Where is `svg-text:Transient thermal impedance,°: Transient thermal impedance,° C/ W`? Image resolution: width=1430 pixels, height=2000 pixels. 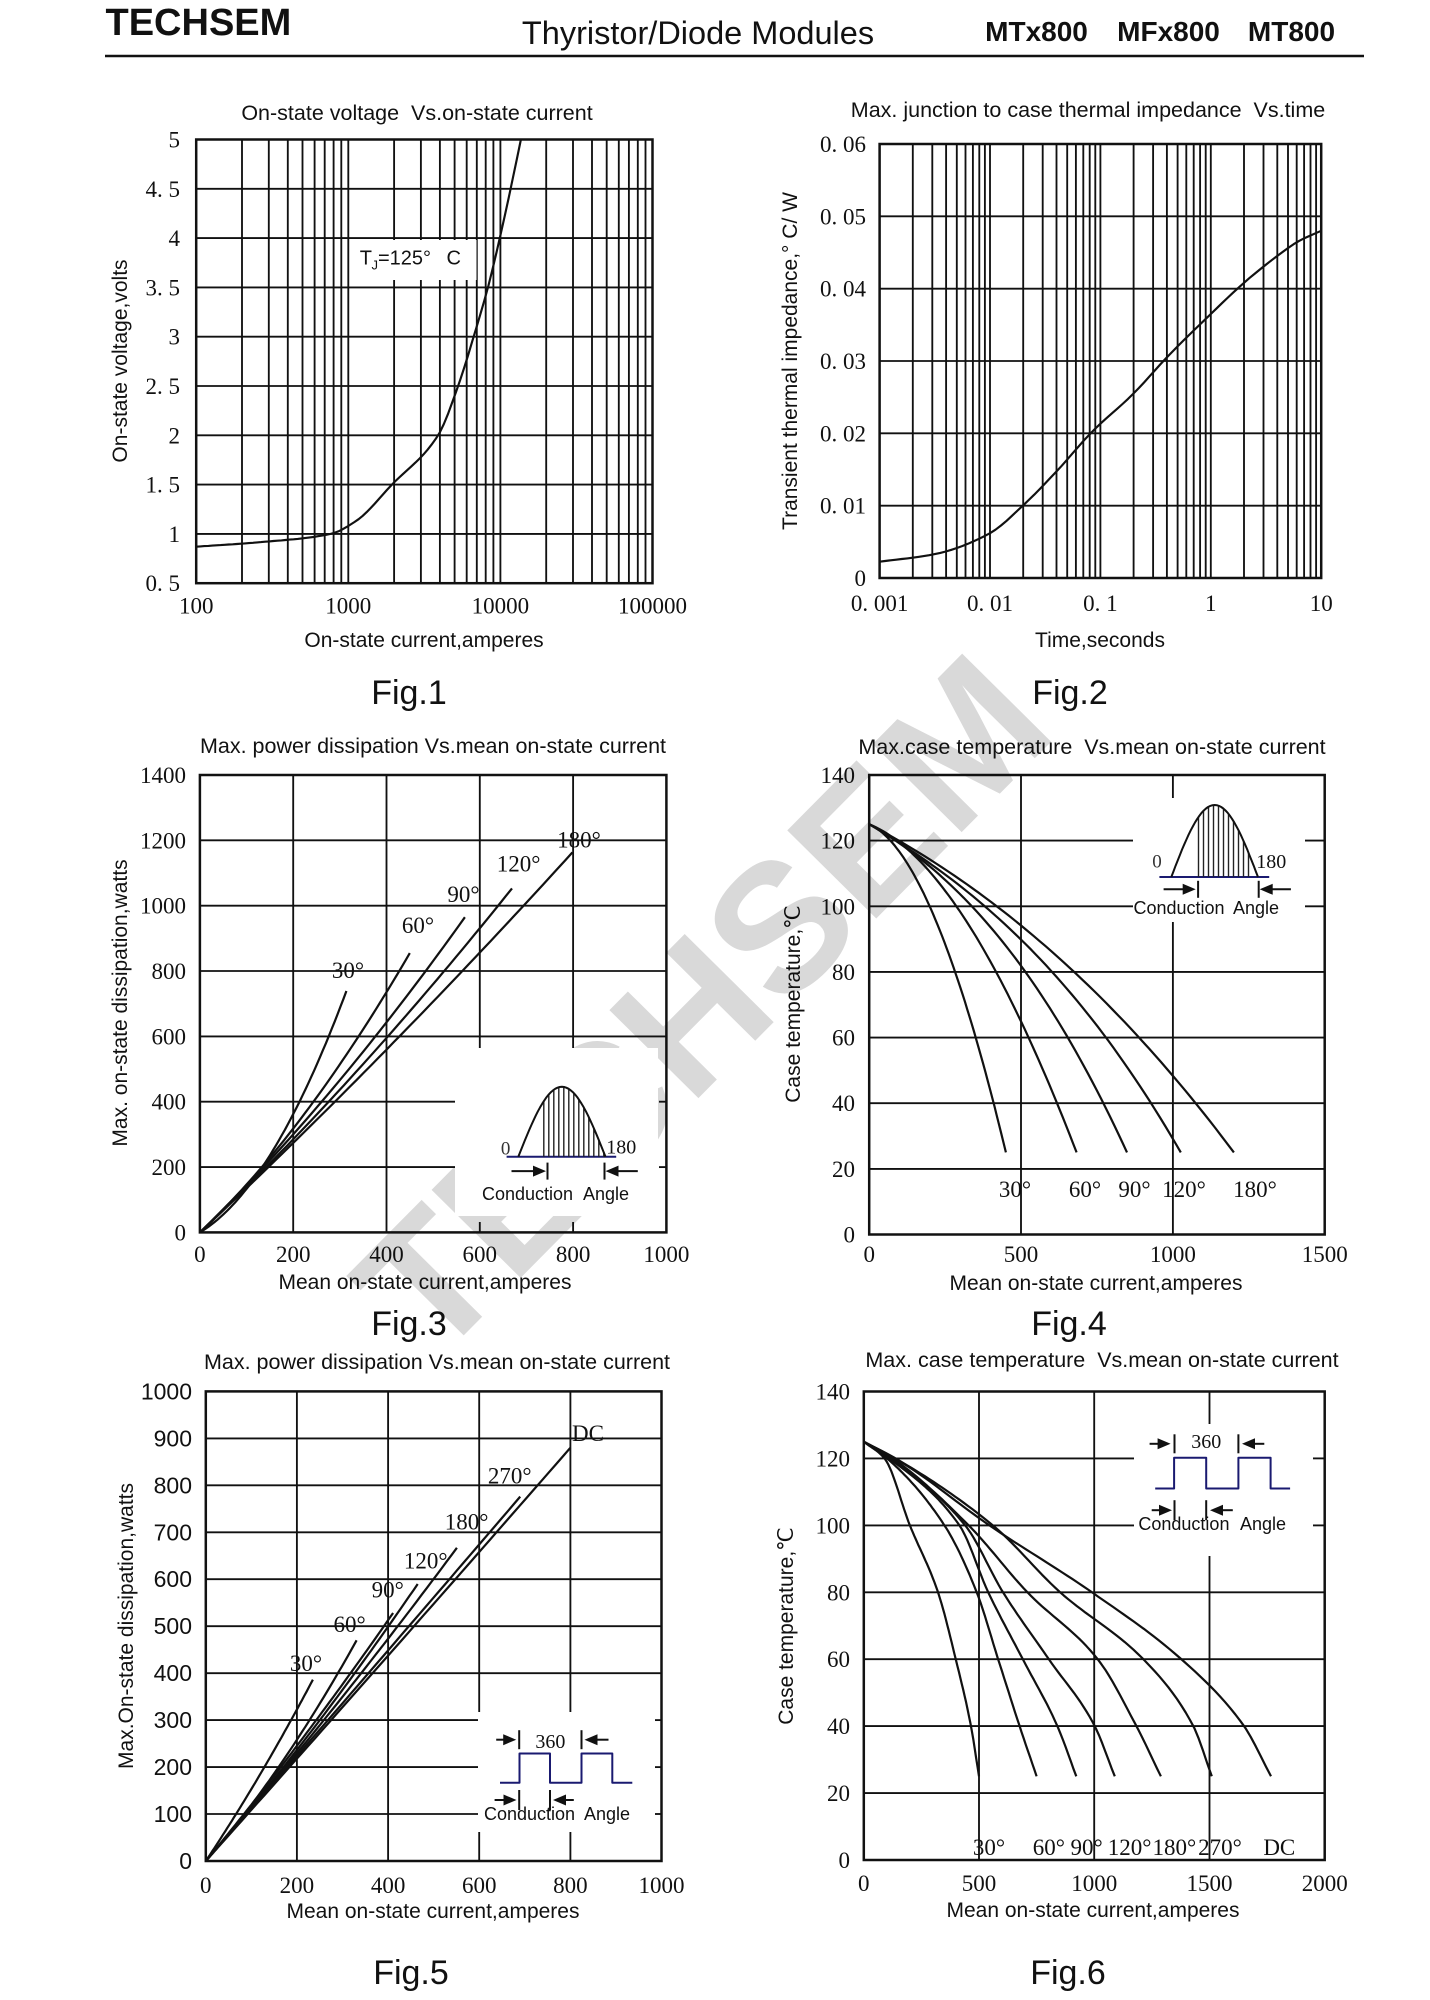
svg-text:Transient thermal impedance,°: Transient thermal impedance,° C/ W is located at coordinates (790, 361).